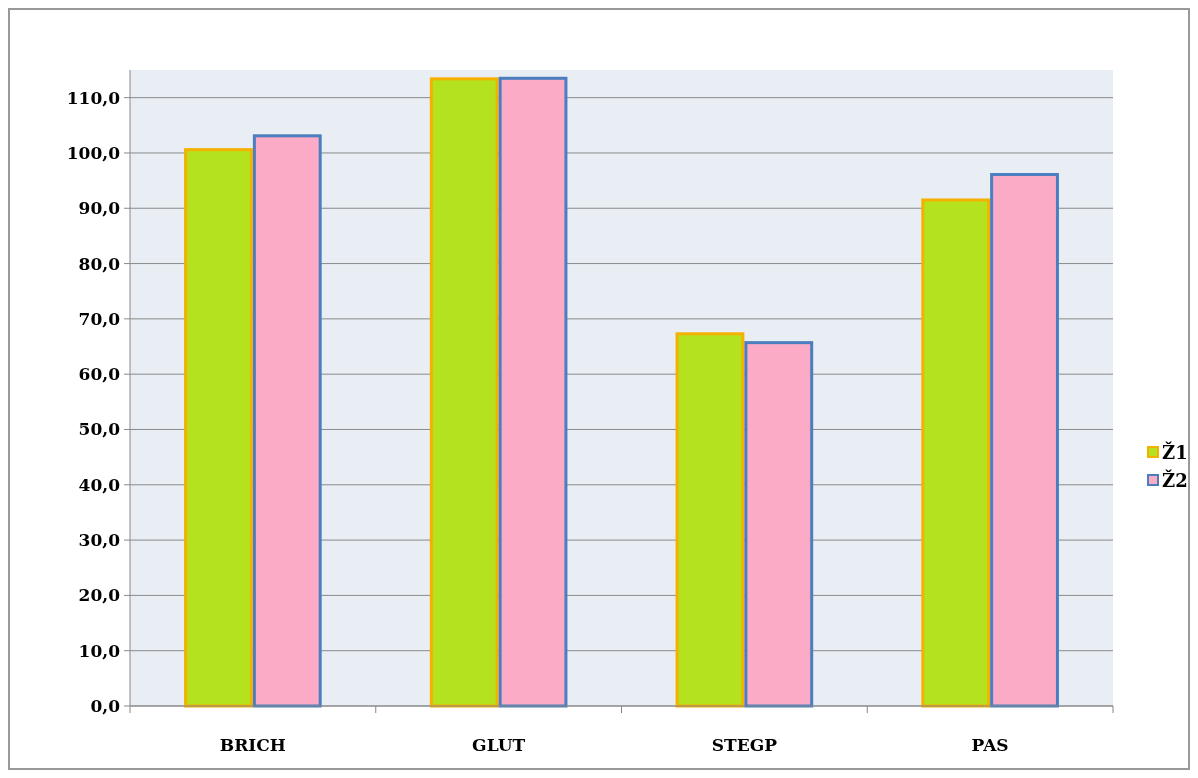 This screenshot has width=1198, height=778. Describe the element at coordinates (105, 705) in the screenshot. I see `y-tick-label: 0,0` at that location.